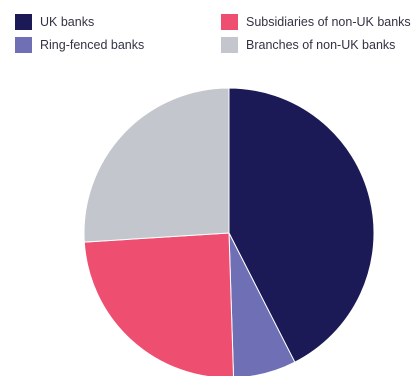  I want to click on legend-label-uk-banks: UK banks, so click(67, 22).